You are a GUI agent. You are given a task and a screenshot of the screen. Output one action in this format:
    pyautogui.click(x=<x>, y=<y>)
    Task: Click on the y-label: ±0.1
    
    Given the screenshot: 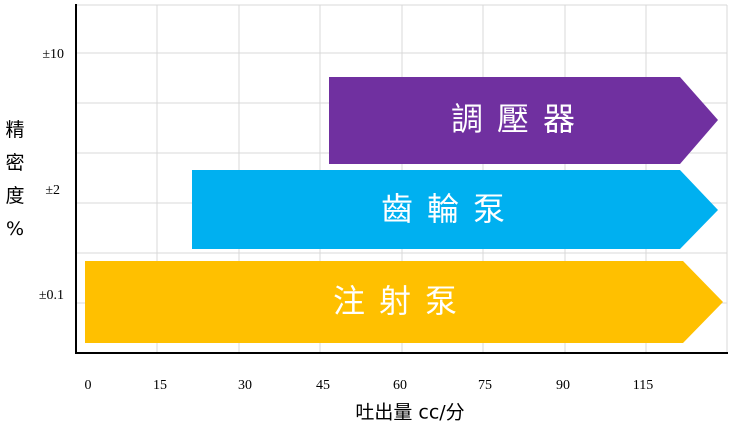 What is the action you would take?
    pyautogui.click(x=51, y=295)
    